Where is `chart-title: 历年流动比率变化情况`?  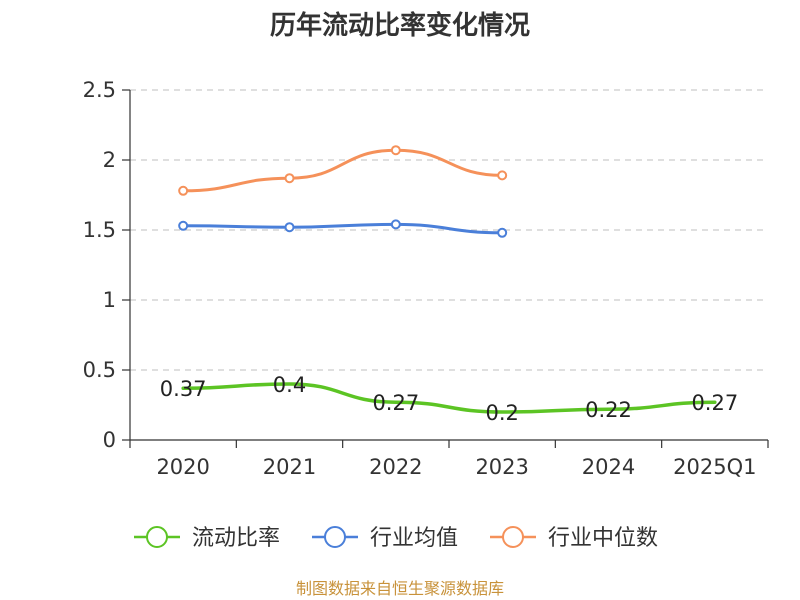 chart-title: 历年流动比率变化情况 is located at coordinates (400, 25).